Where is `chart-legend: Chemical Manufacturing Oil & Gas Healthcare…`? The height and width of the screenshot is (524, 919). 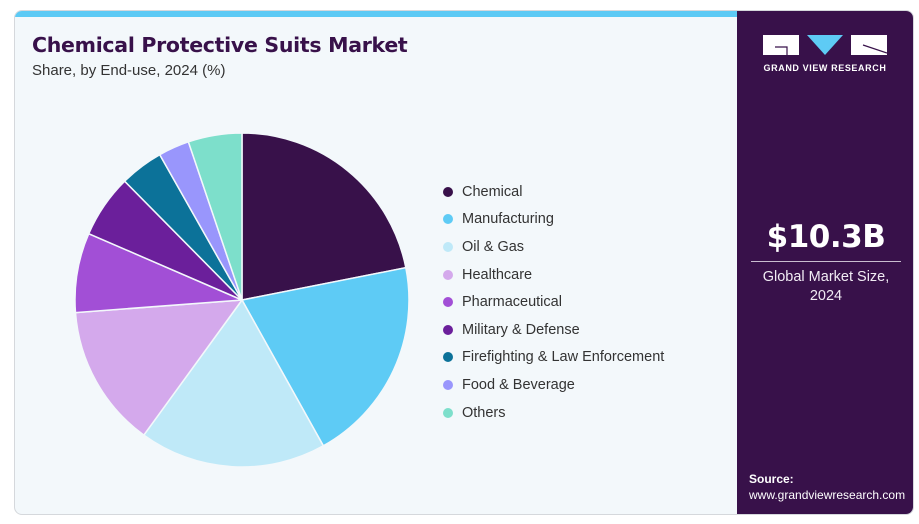
chart-legend: Chemical Manufacturing Oil & Gas Healthcare… is located at coordinates (553, 302).